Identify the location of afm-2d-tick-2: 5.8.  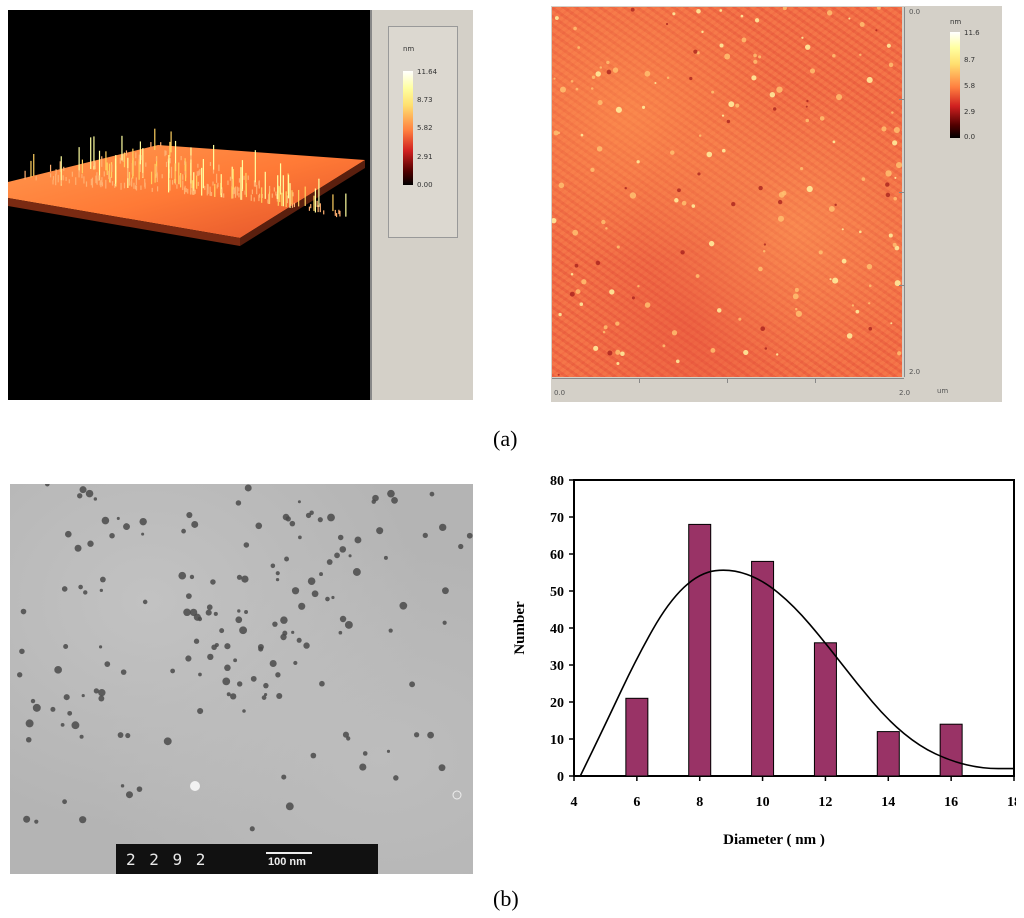
(970, 86).